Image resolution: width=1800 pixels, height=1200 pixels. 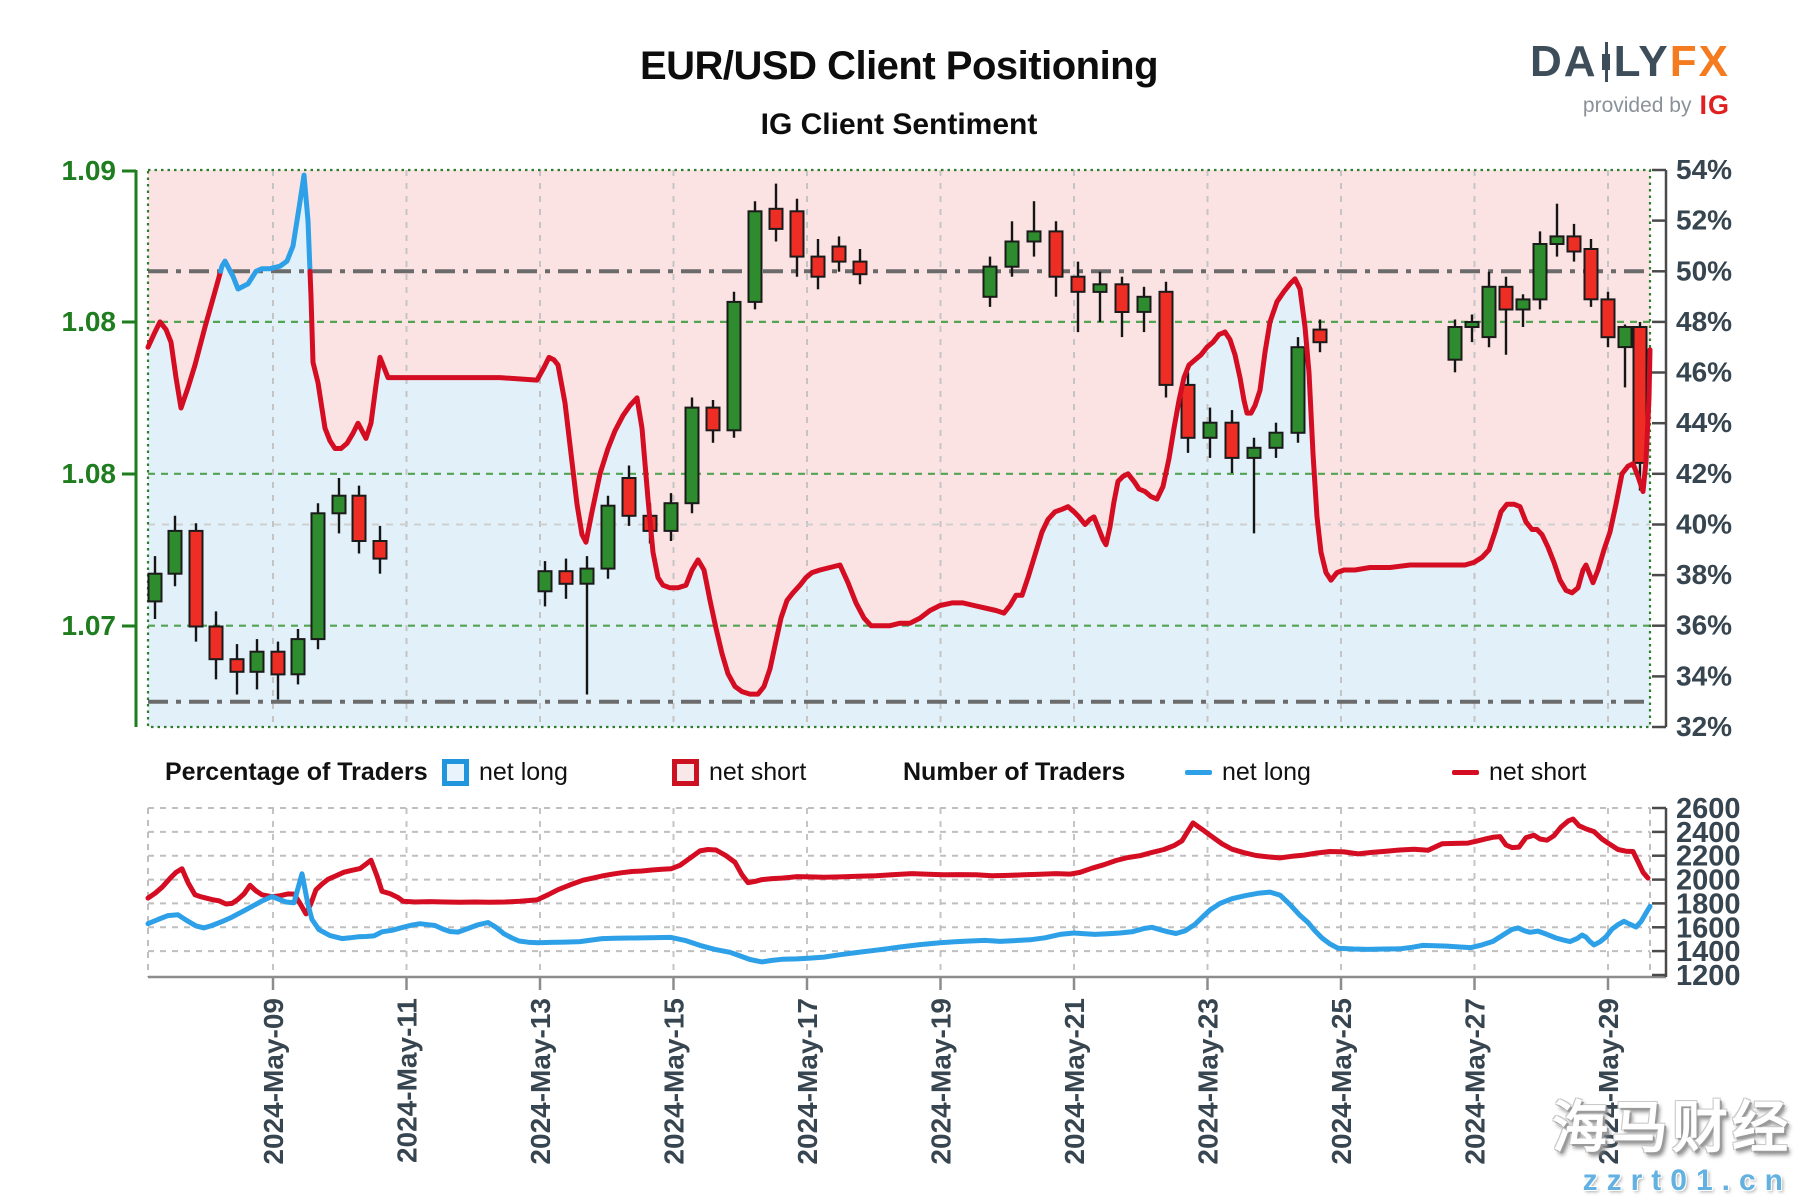 What do you see at coordinates (270, 232) in the screenshot?
I see `net-long-pct-line` at bounding box center [270, 232].